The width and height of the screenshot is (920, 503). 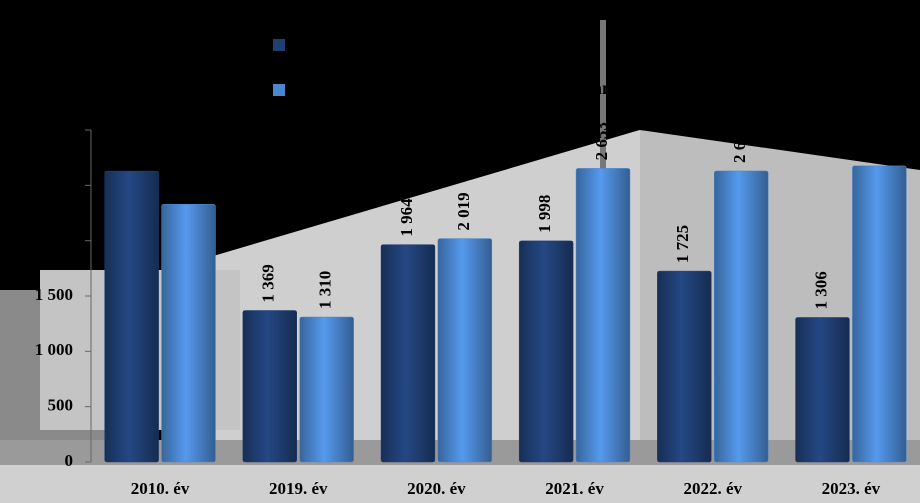 What do you see at coordinates (325, 290) in the screenshot?
I see `data-label: 1 310` at bounding box center [325, 290].